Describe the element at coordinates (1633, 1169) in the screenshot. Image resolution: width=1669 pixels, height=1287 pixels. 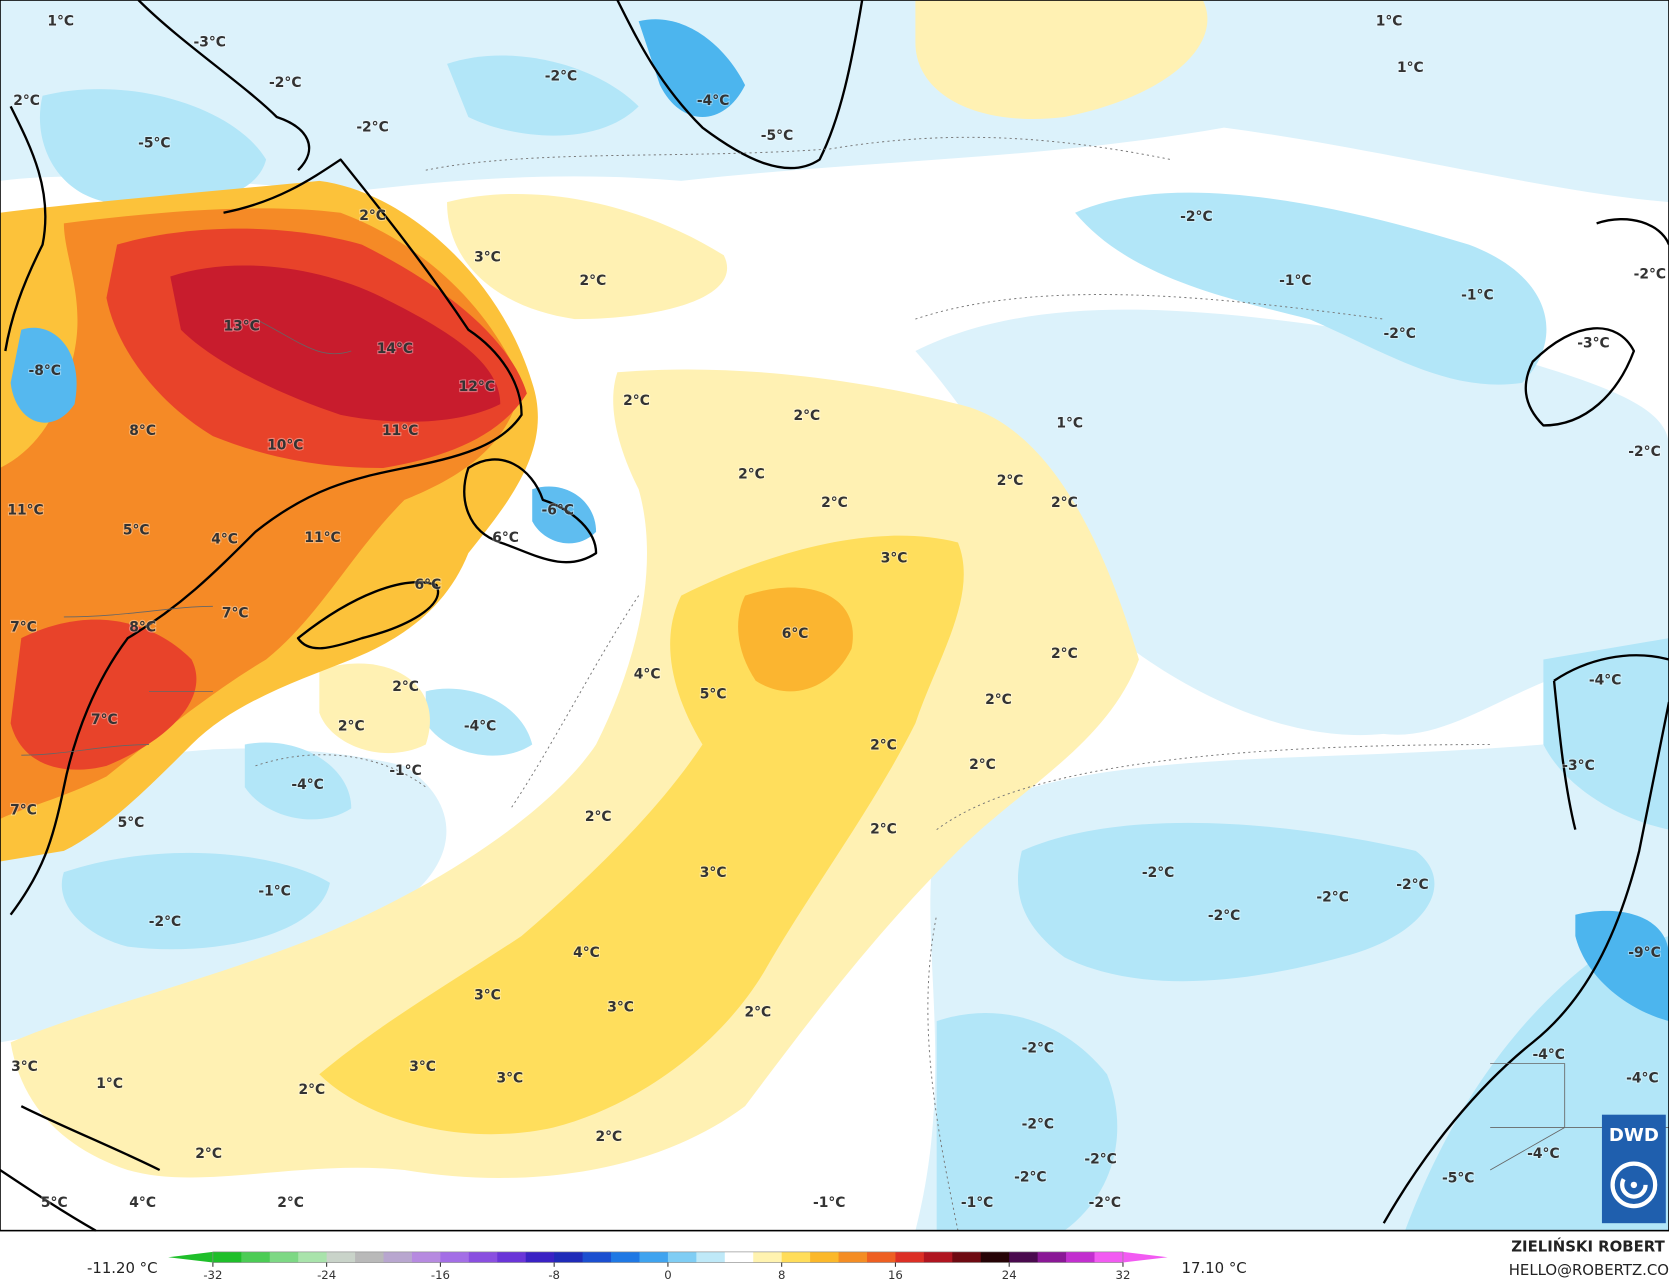
I see `logo: DWD` at that location.